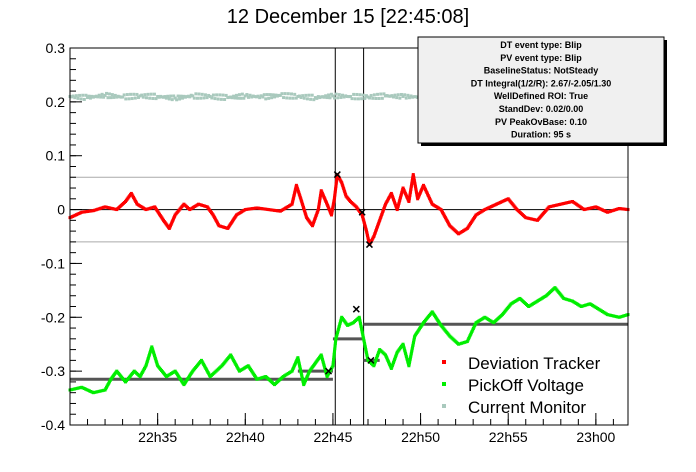  I want to click on event-marker, so click(337, 175).